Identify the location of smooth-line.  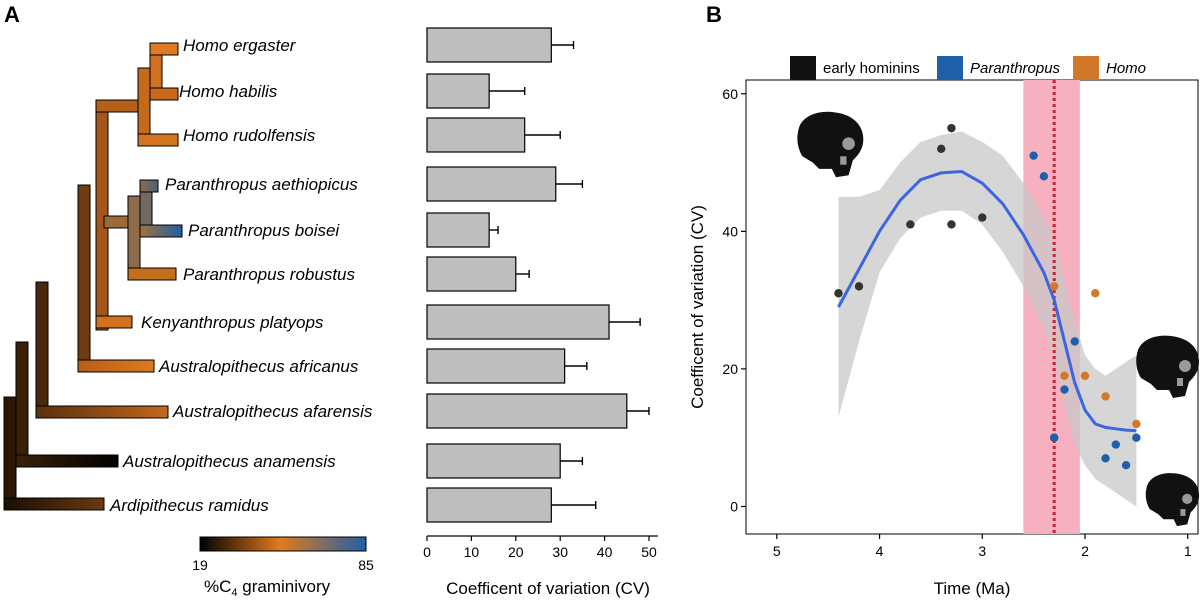
(987, 301).